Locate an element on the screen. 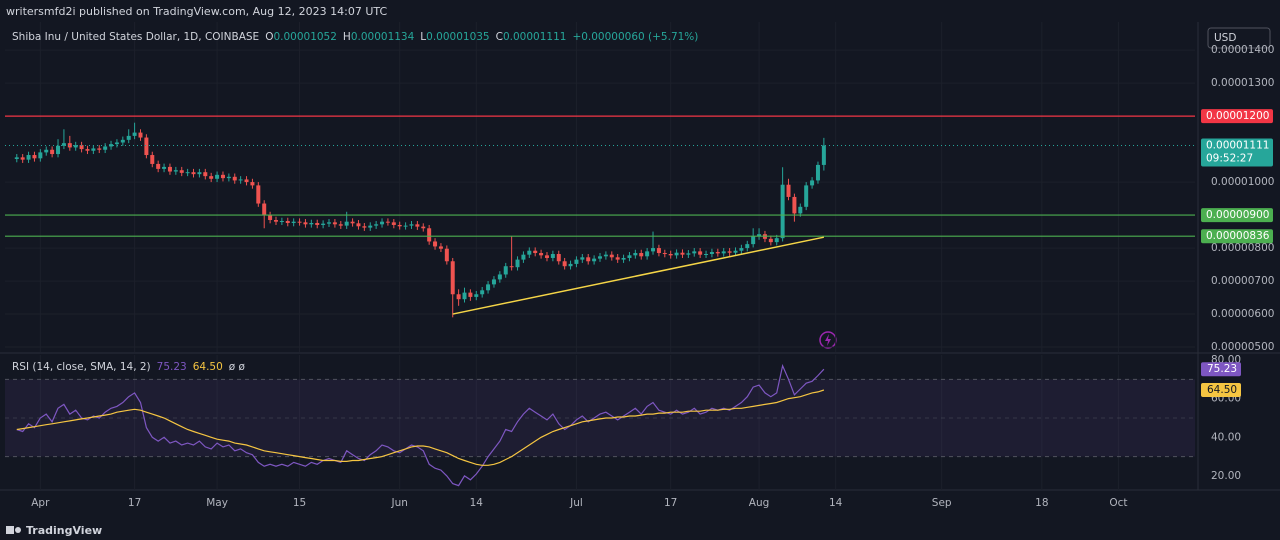 The image size is (1280, 540). footer-brand: TradingView is located at coordinates (64, 530).